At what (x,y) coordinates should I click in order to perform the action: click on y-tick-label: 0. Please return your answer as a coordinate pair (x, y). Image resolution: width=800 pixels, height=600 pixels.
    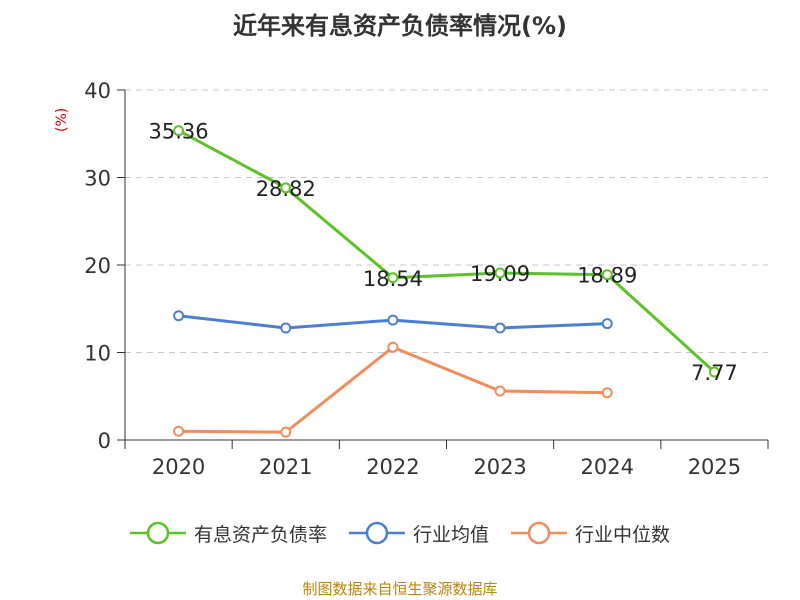
    Looking at the image, I should click on (104, 441).